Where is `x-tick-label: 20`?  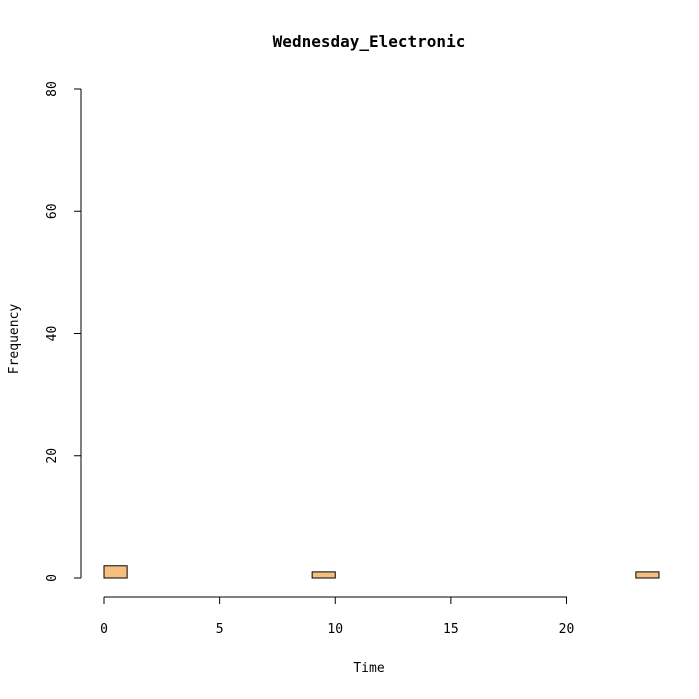
x-tick-label: 20 is located at coordinates (567, 629).